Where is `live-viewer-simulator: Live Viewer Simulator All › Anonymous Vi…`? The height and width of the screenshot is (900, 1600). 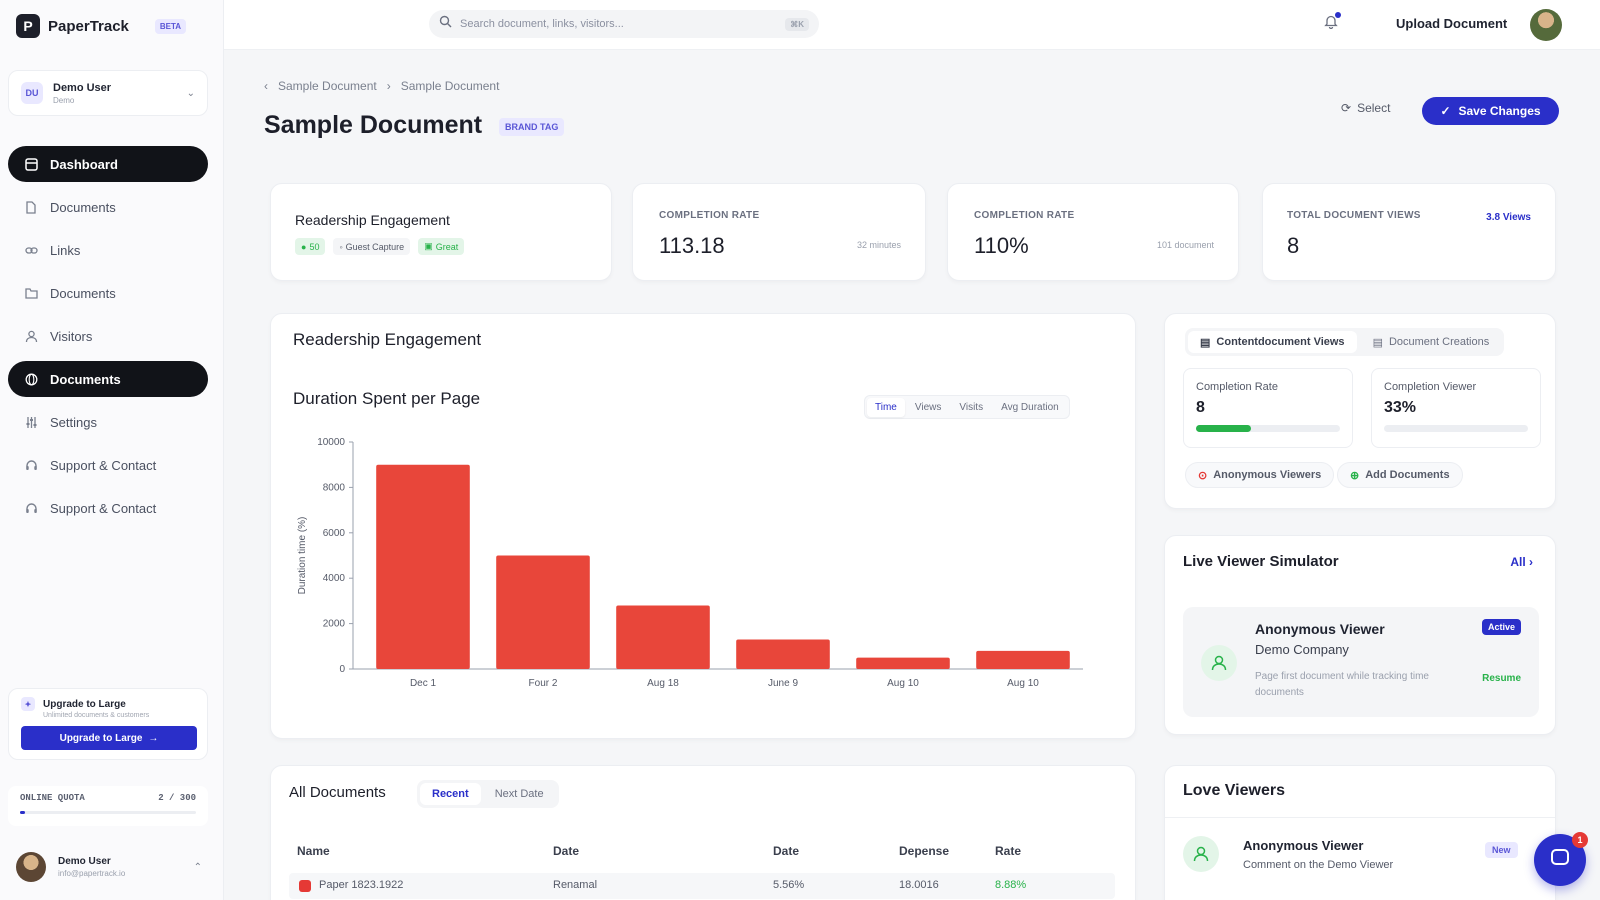 live-viewer-simulator: Live Viewer Simulator All › Anonymous Vi… is located at coordinates (1360, 635).